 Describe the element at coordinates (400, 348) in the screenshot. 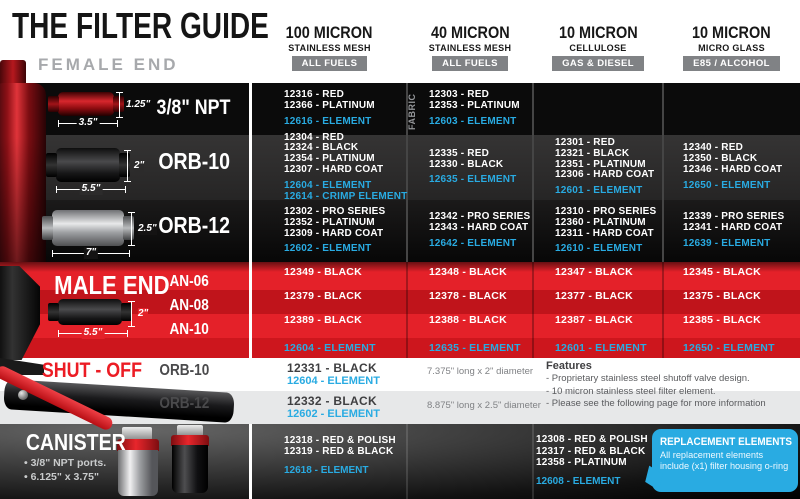

I see `male-row-background` at that location.